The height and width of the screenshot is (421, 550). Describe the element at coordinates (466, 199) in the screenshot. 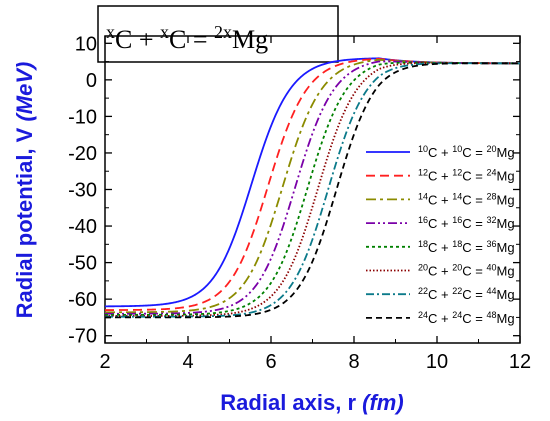

I see `legend-label: 14C + 14C = 28Mg` at that location.